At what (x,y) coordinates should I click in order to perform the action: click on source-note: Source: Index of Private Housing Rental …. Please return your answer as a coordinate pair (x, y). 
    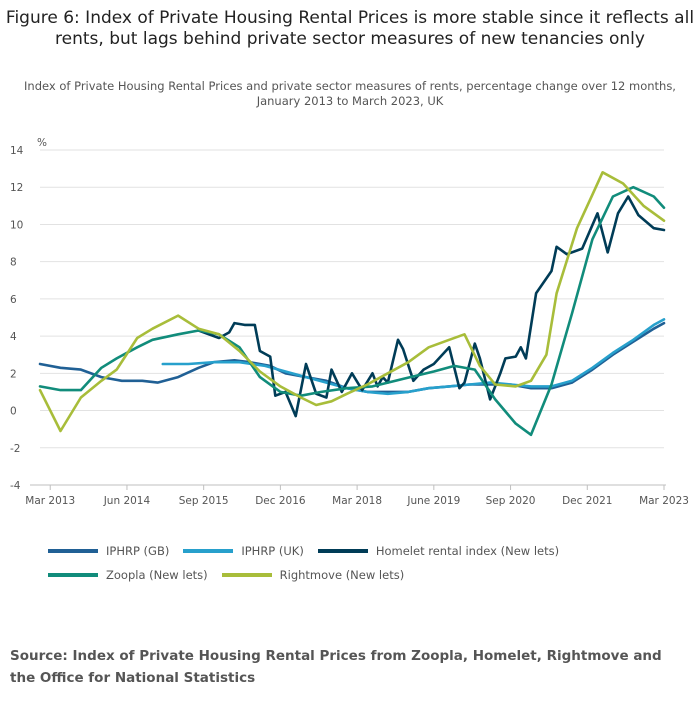
    Looking at the image, I should click on (336, 667).